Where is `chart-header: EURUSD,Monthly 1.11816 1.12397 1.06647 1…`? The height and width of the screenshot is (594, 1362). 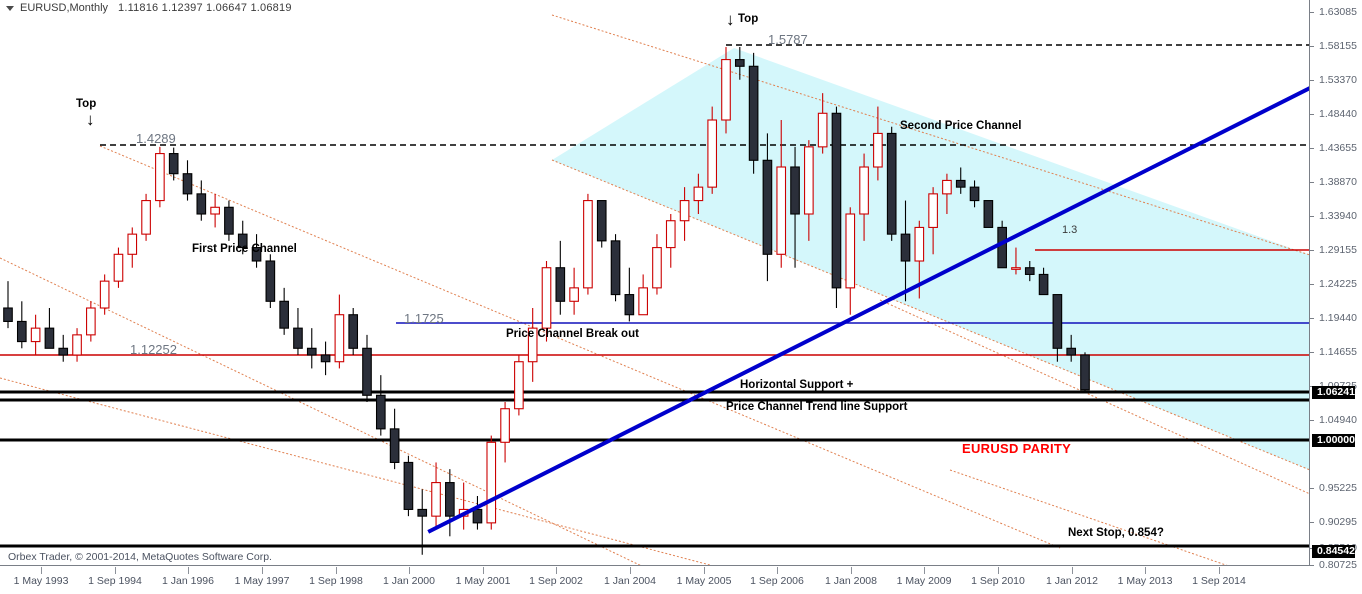 chart-header: EURUSD,Monthly 1.11816 1.12397 1.06647 1… is located at coordinates (681, 8).